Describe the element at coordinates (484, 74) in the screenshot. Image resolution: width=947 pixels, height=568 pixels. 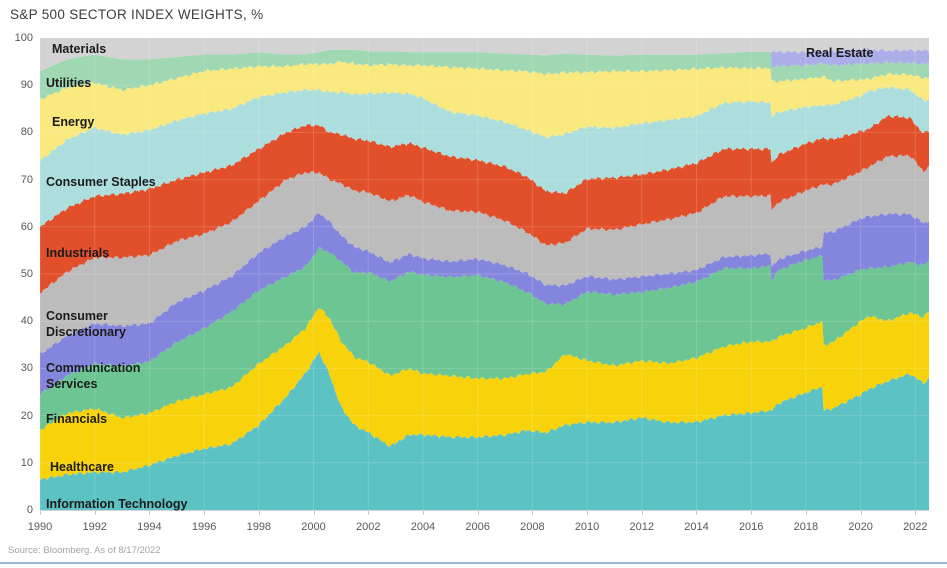
I see `area-utilities` at that location.